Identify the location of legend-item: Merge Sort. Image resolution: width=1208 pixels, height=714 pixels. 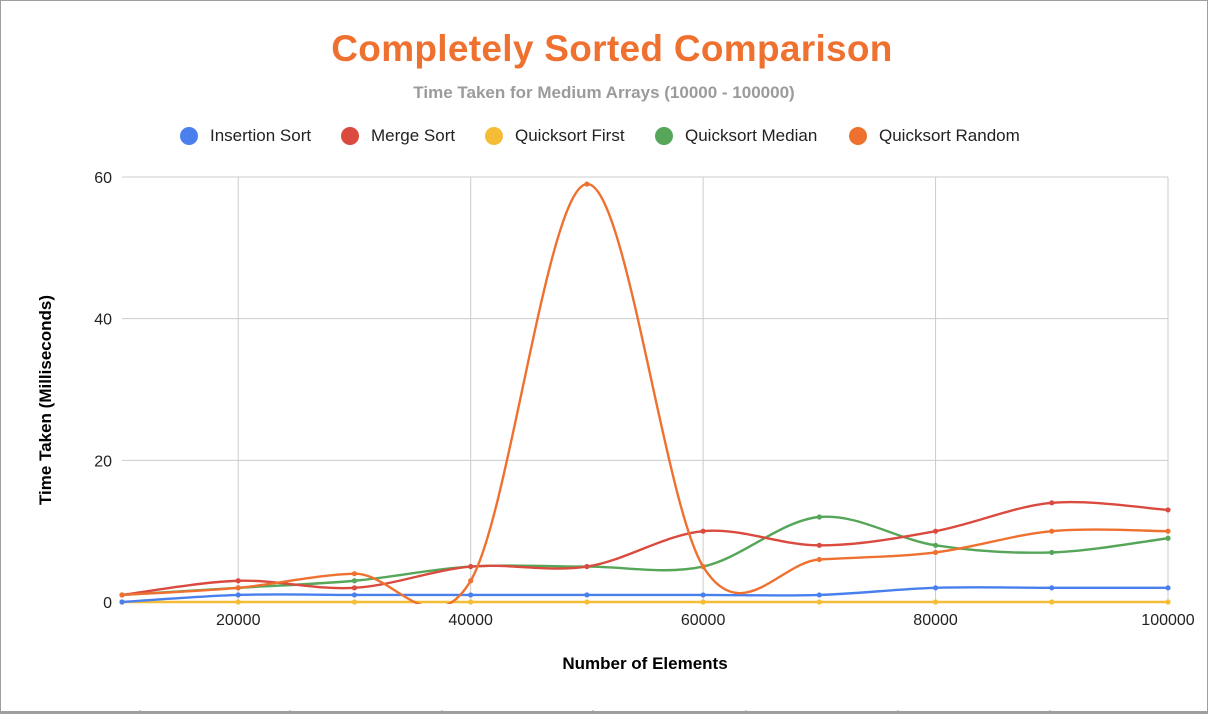
(398, 136).